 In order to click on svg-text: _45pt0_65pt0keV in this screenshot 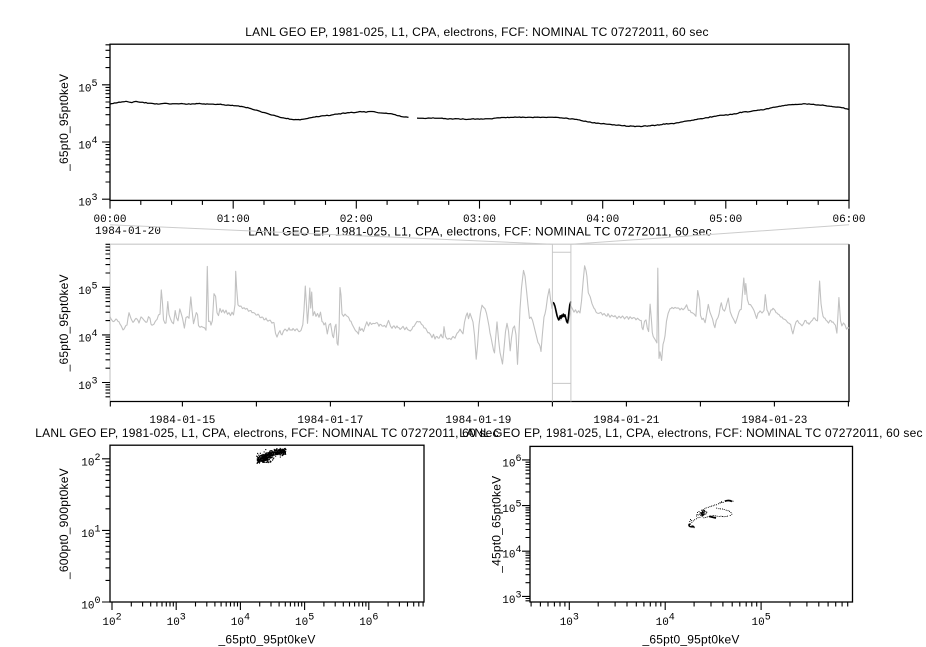, I will do `click(497, 525)`.